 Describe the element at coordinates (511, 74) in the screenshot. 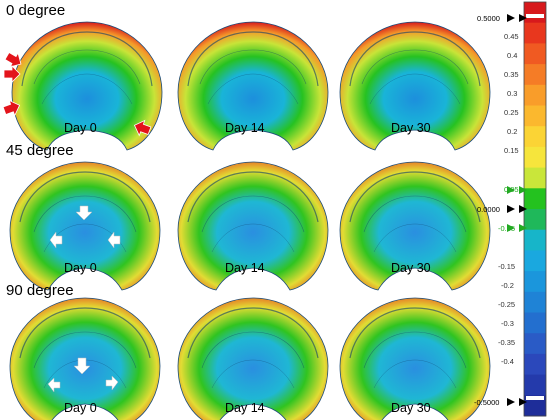

I see `tick-label: 0.35` at that location.